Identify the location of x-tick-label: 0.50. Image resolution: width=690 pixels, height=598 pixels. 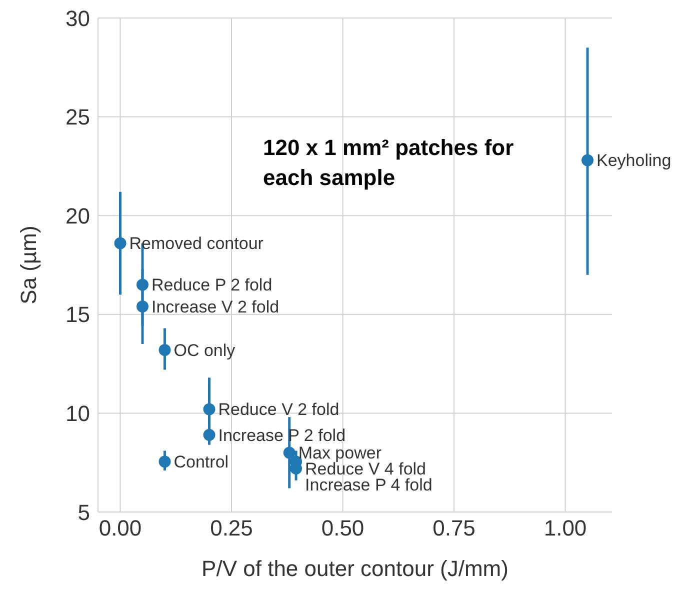
(342, 528).